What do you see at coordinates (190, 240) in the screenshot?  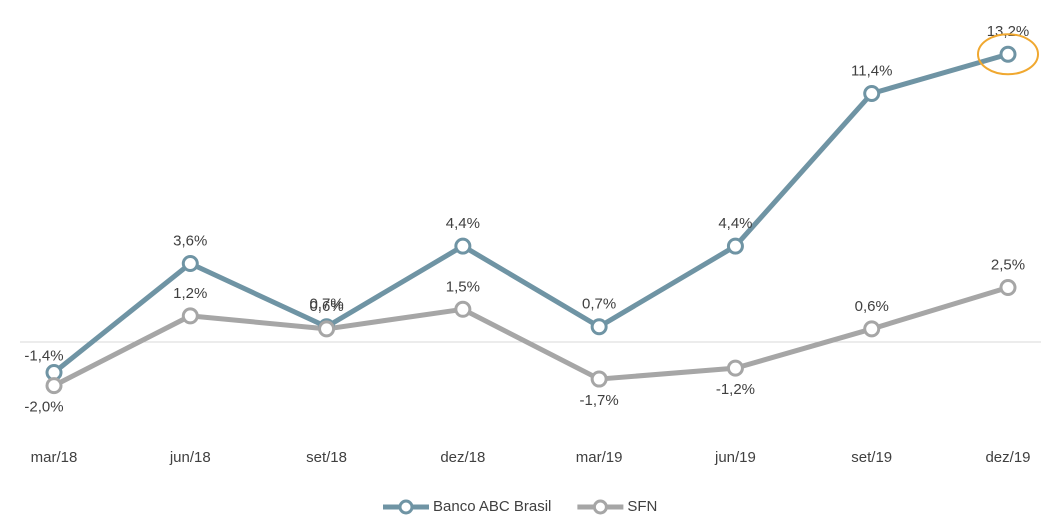 I see `data-label: 3,6%` at bounding box center [190, 240].